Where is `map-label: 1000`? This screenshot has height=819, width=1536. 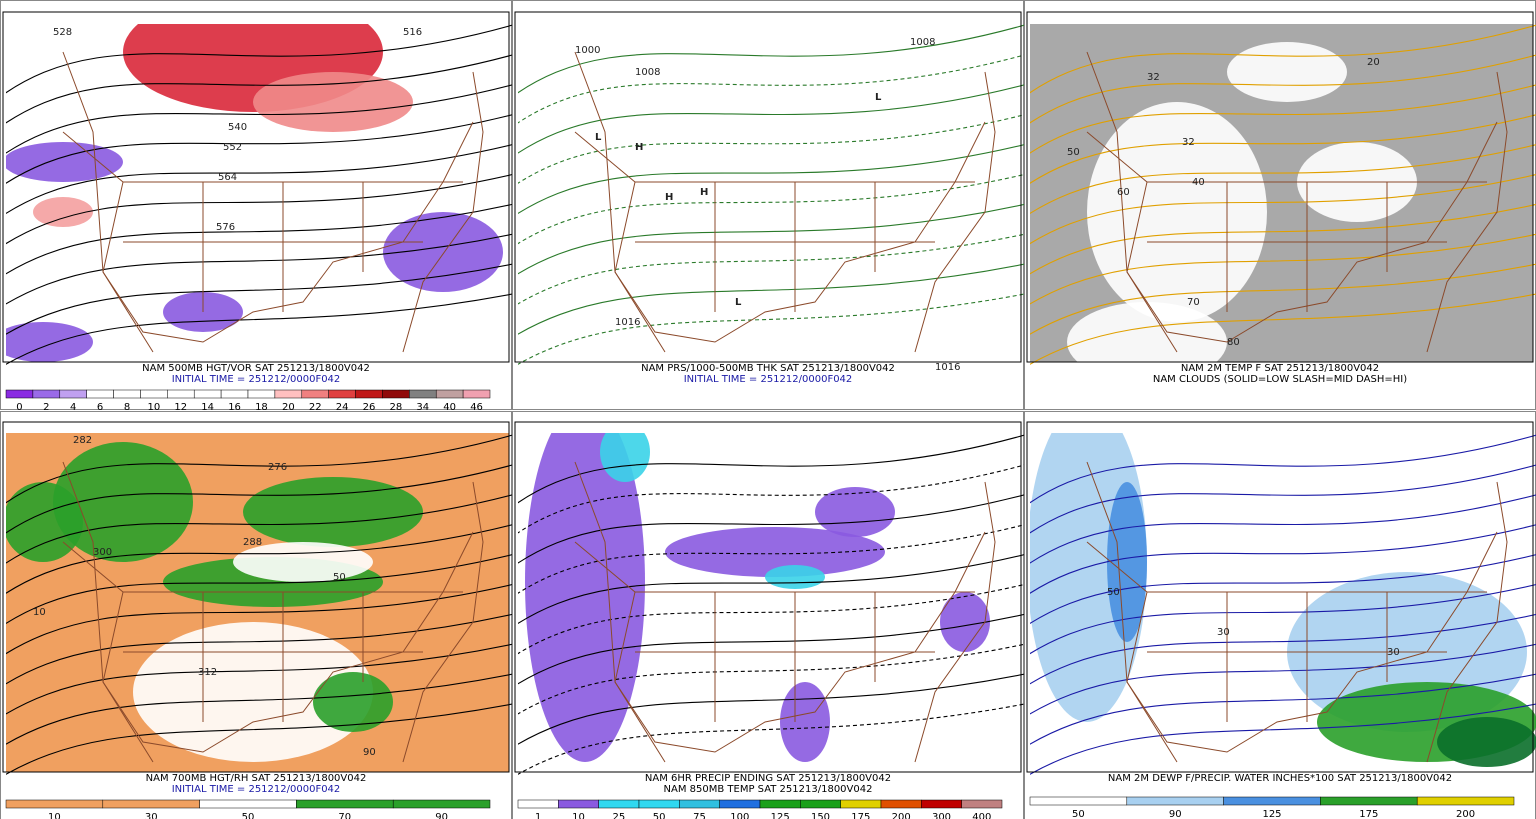
map-label: 1000 is located at coordinates (587, 50).